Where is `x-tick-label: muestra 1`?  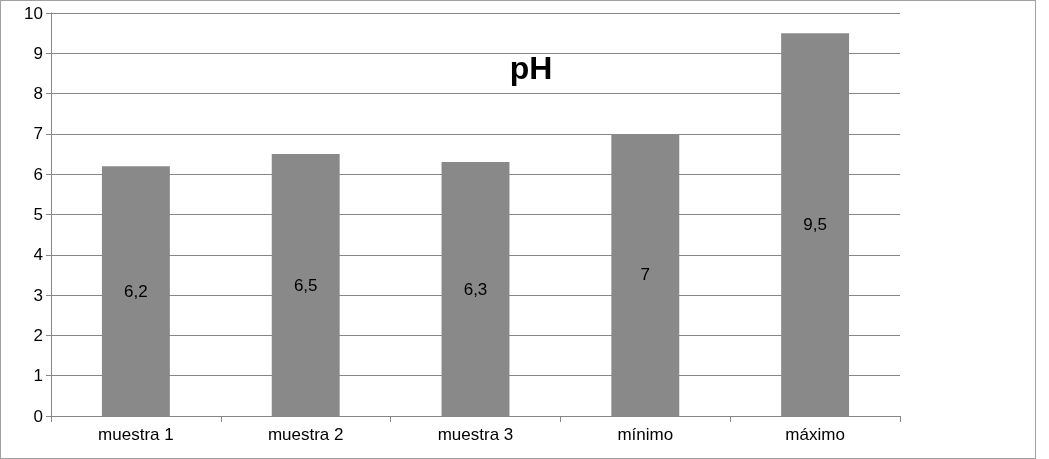
x-tick-label: muestra 1 is located at coordinates (136, 434).